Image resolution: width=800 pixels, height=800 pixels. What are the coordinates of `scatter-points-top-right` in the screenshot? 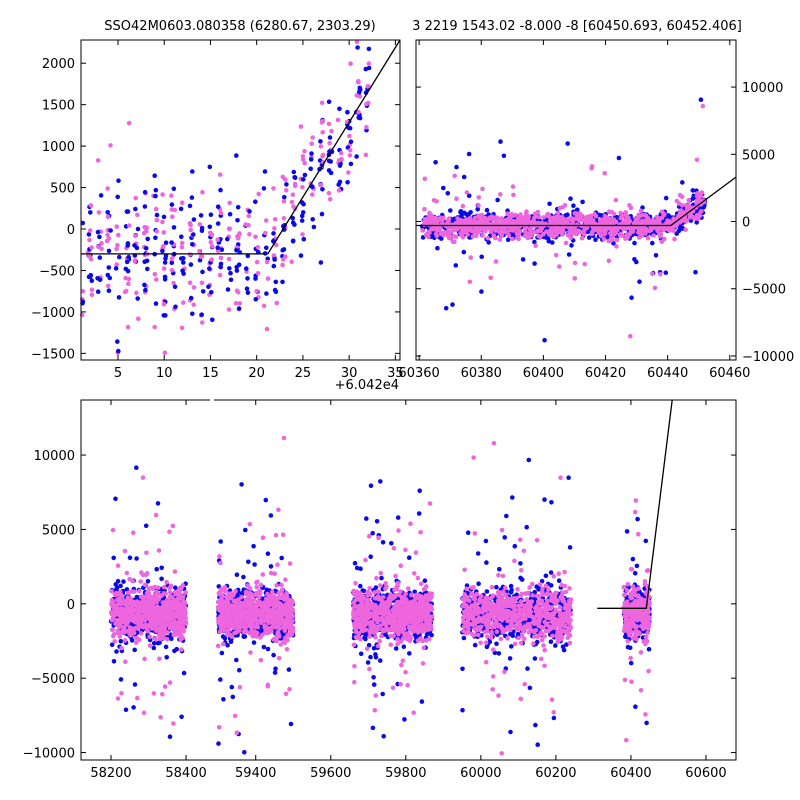 It's located at (564, 220).